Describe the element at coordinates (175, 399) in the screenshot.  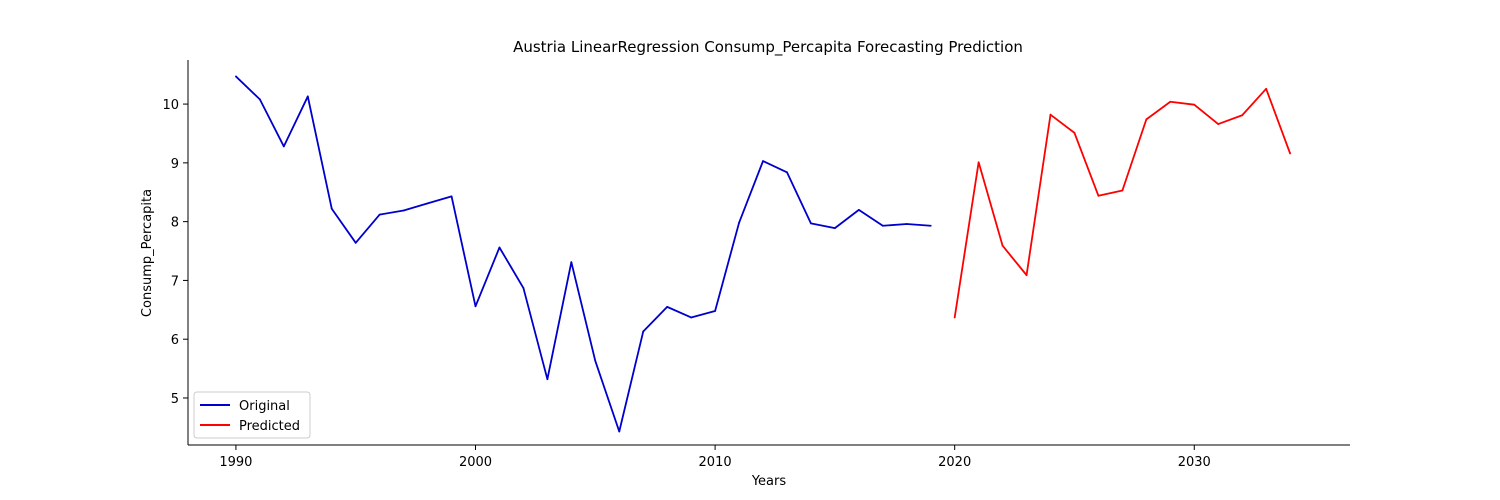
I see `y-tick-label: 5` at that location.